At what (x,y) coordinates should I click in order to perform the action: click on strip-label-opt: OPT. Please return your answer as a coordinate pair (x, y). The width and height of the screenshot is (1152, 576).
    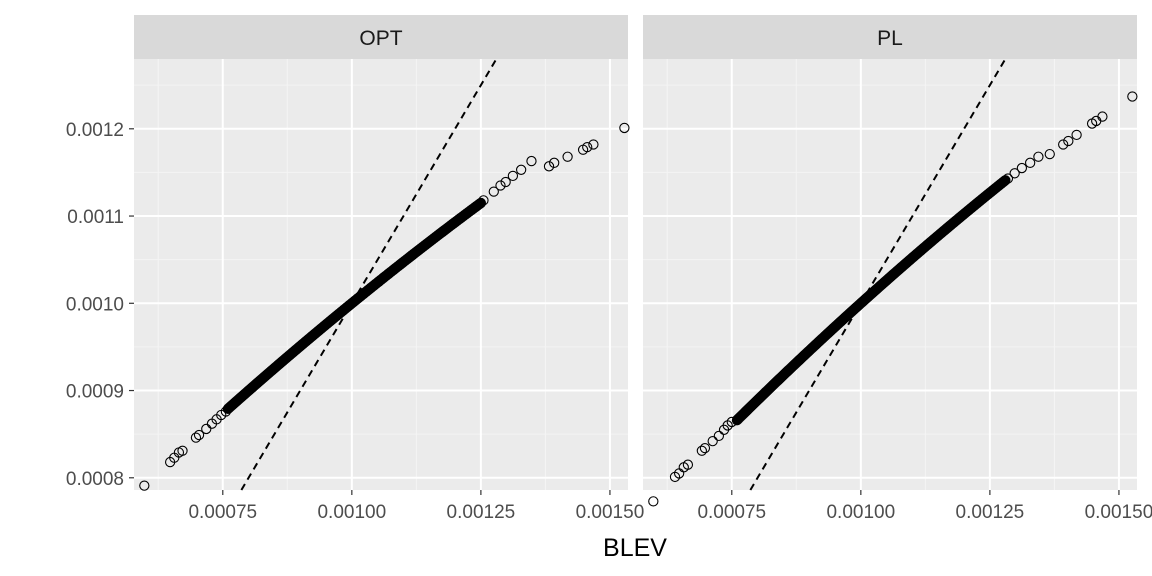
    Looking at the image, I should click on (380, 38).